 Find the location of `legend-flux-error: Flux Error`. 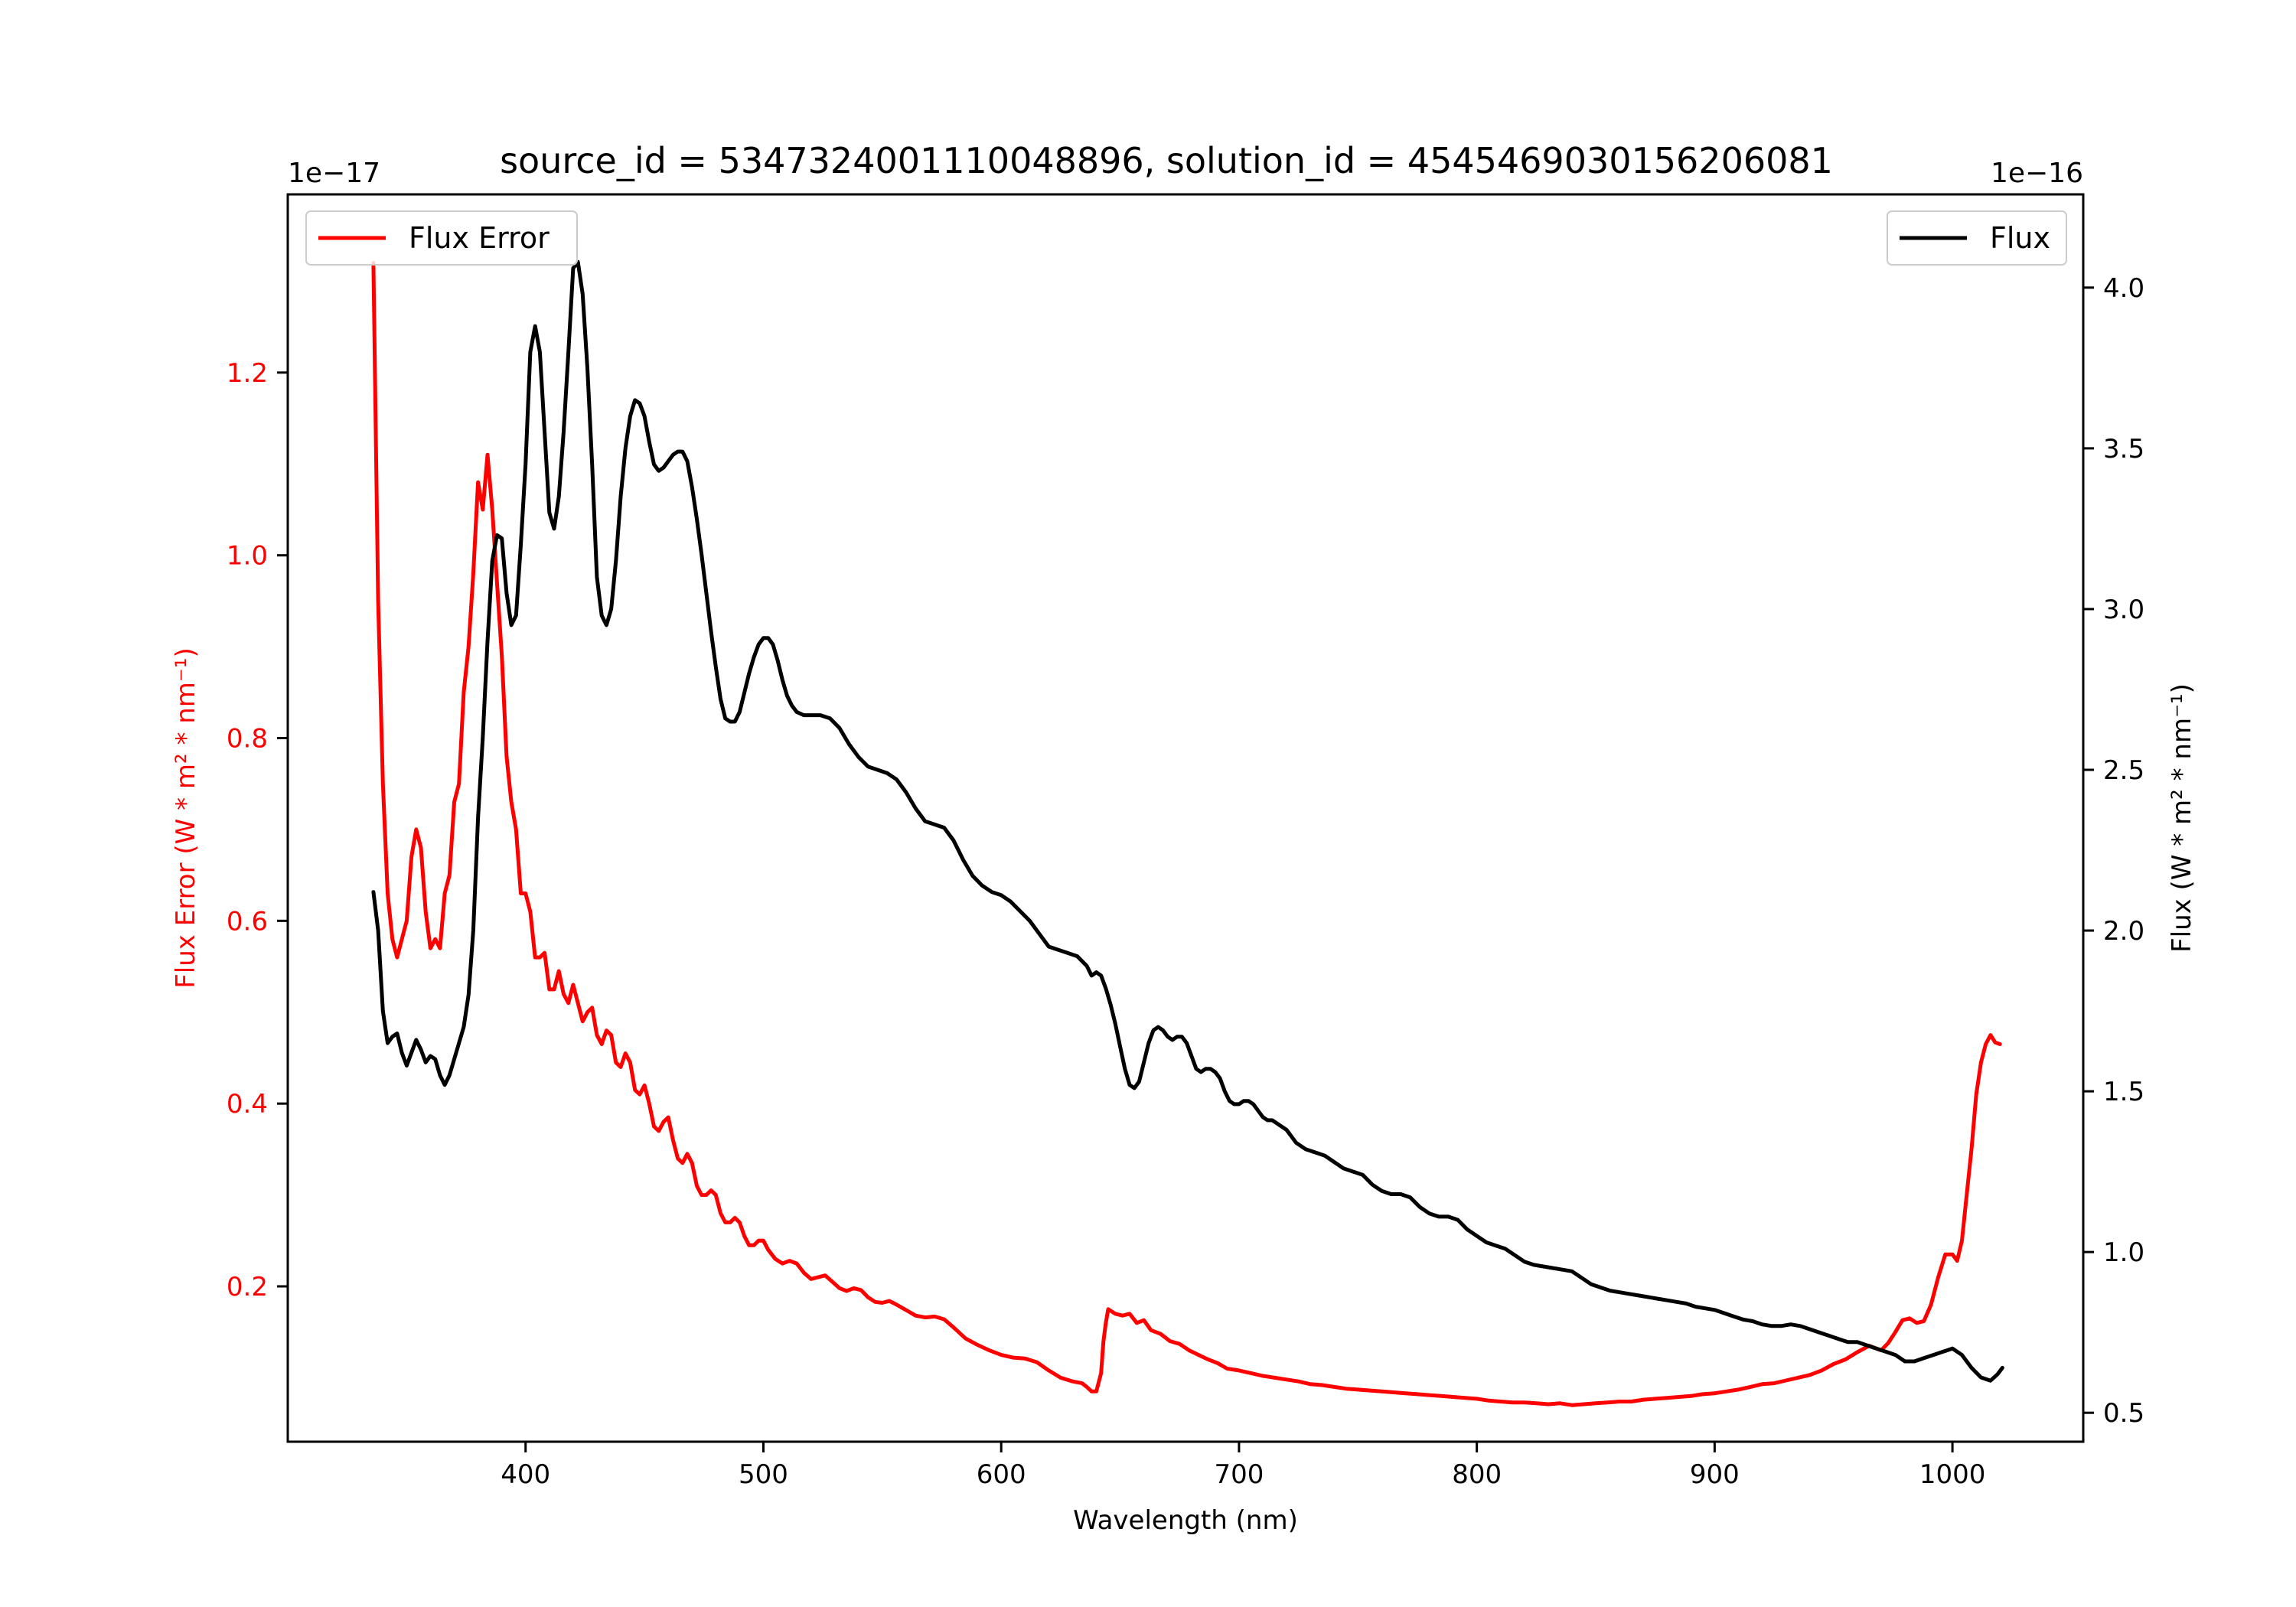

legend-flux-error: Flux Error is located at coordinates (441, 238).